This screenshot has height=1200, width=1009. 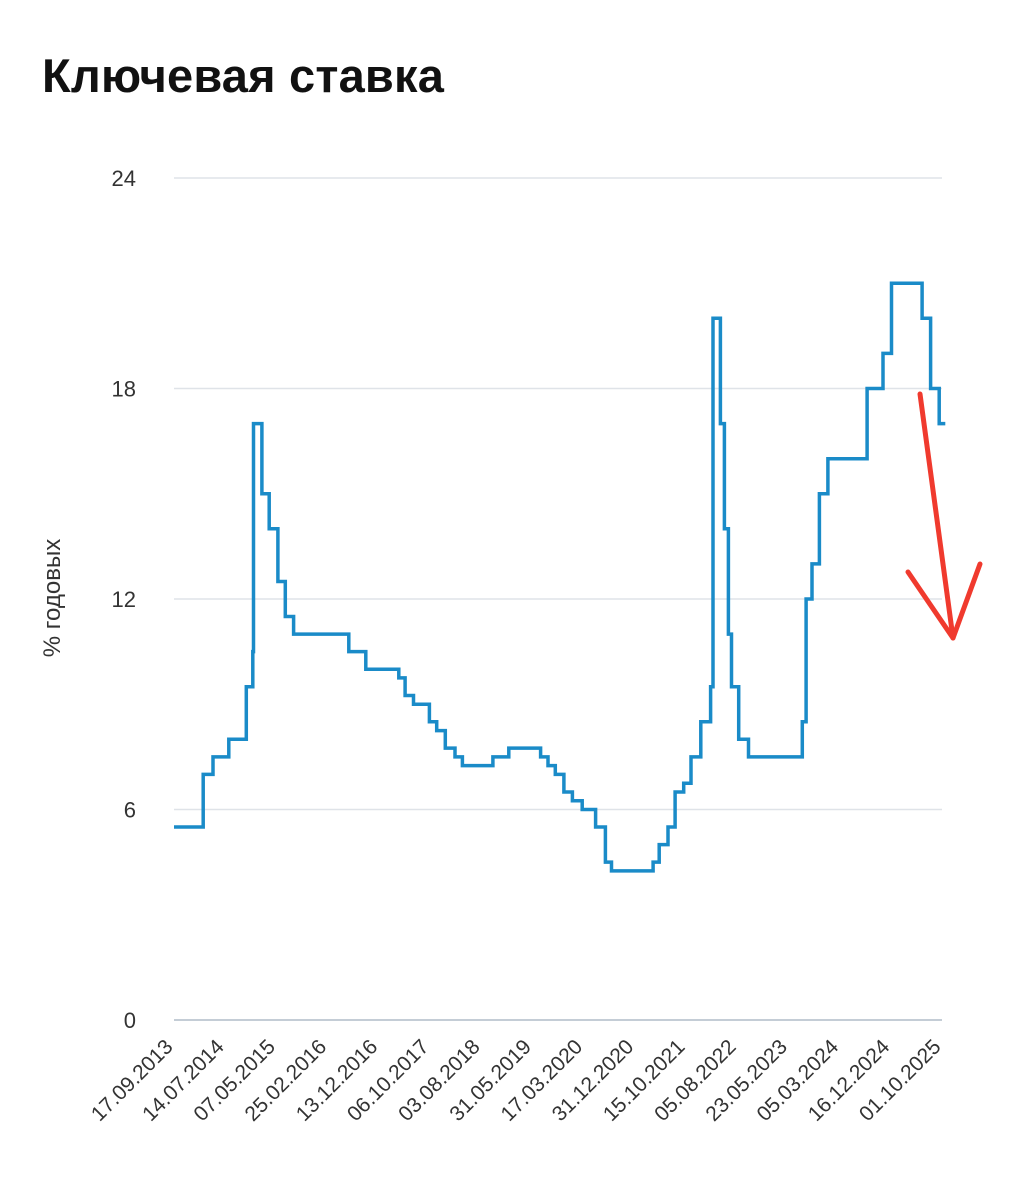 What do you see at coordinates (130, 810) in the screenshot?
I see `y-tick-label: 6` at bounding box center [130, 810].